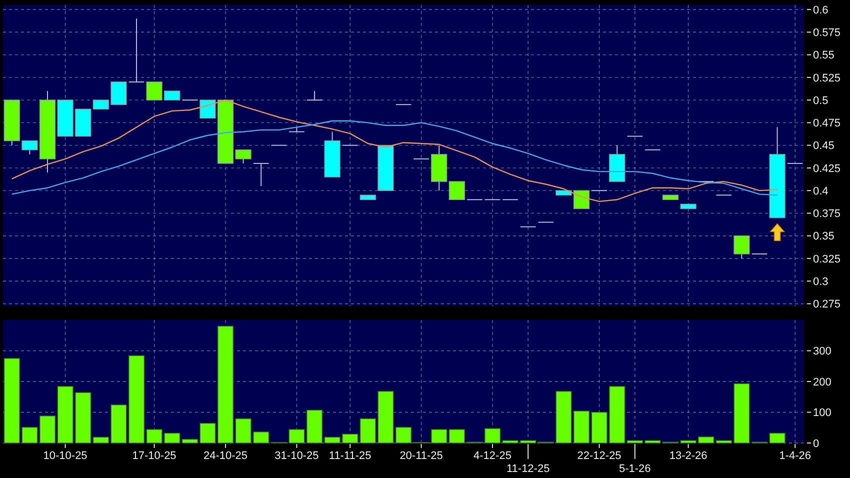  Describe the element at coordinates (827, 214) in the screenshot. I see `y-tick-label: 0.375` at that location.